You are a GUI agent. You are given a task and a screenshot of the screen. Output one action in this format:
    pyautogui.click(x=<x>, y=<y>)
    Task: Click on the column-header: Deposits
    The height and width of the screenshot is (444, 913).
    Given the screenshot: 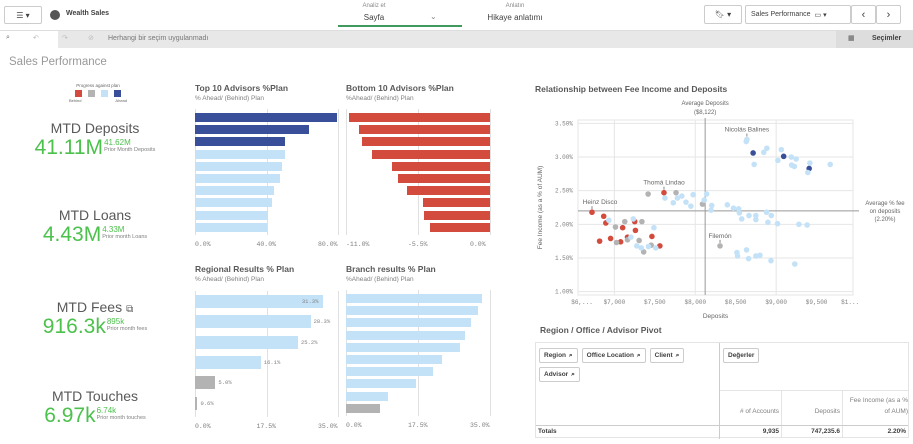 What is the action you would take?
    pyautogui.click(x=827, y=411)
    